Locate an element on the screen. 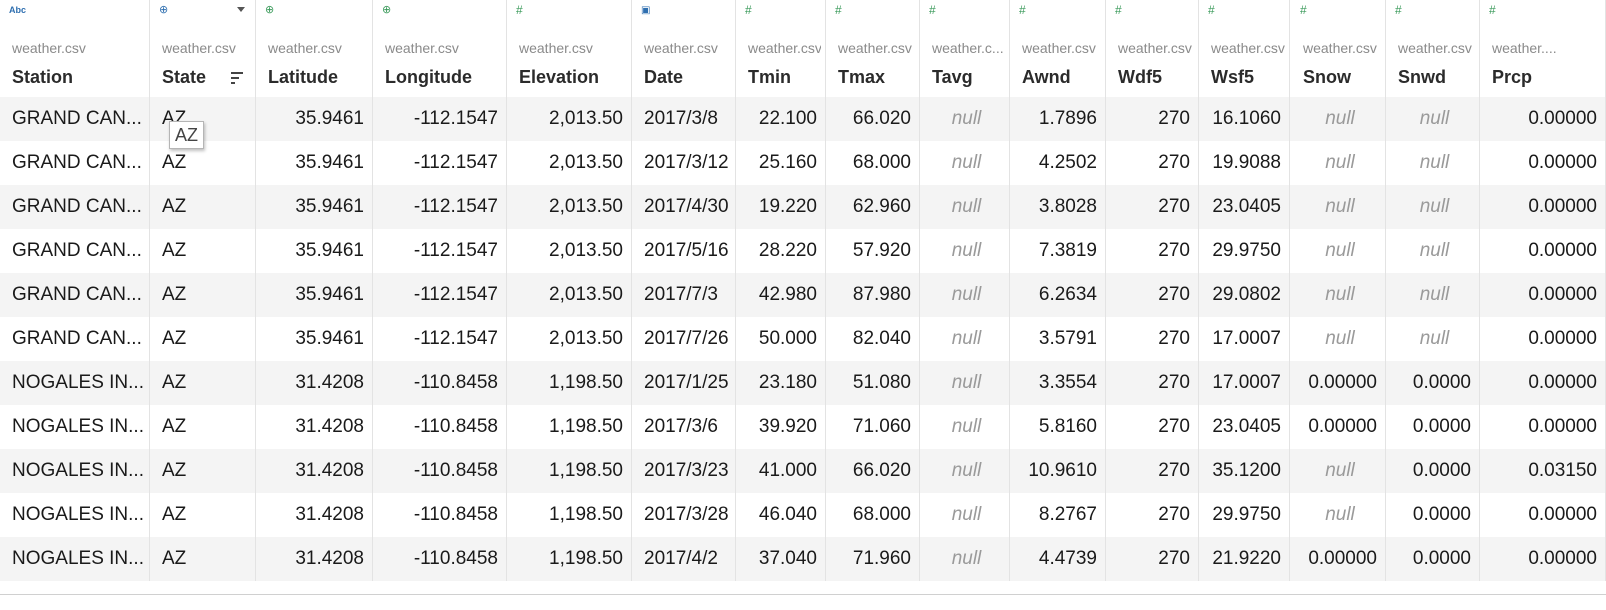 This screenshot has width=1606, height=610. cell-date: 2017/4/2 is located at coordinates (684, 559).